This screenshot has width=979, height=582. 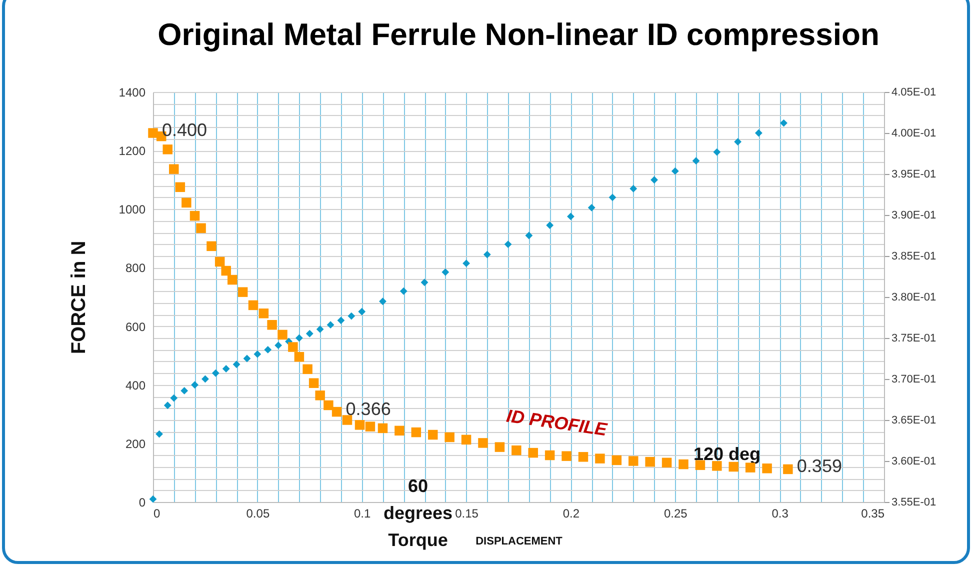 What do you see at coordinates (185, 130) in the screenshot?
I see `data-label: 0.400` at bounding box center [185, 130].